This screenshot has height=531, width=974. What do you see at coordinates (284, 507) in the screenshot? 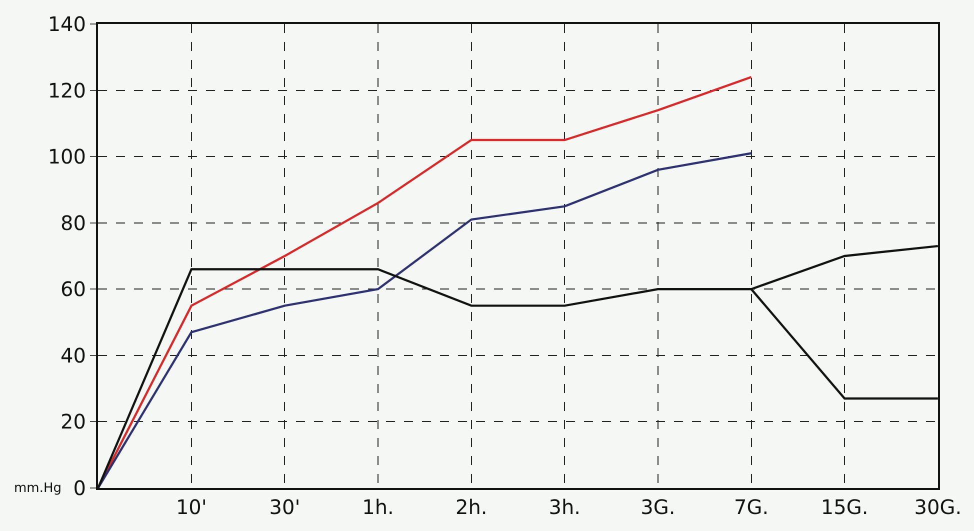
I see `x-tick-label: 30'` at bounding box center [284, 507].